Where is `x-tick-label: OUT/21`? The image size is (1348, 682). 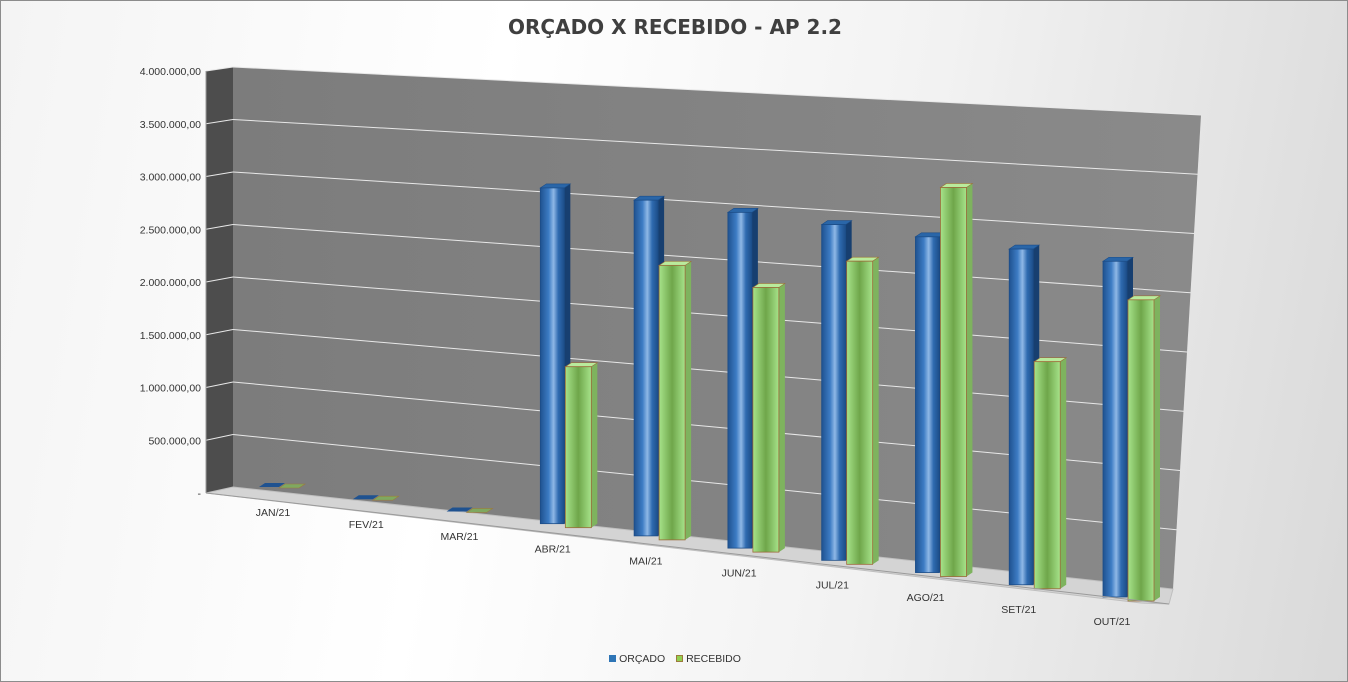 x-tick-label: OUT/21 is located at coordinates (1112, 622).